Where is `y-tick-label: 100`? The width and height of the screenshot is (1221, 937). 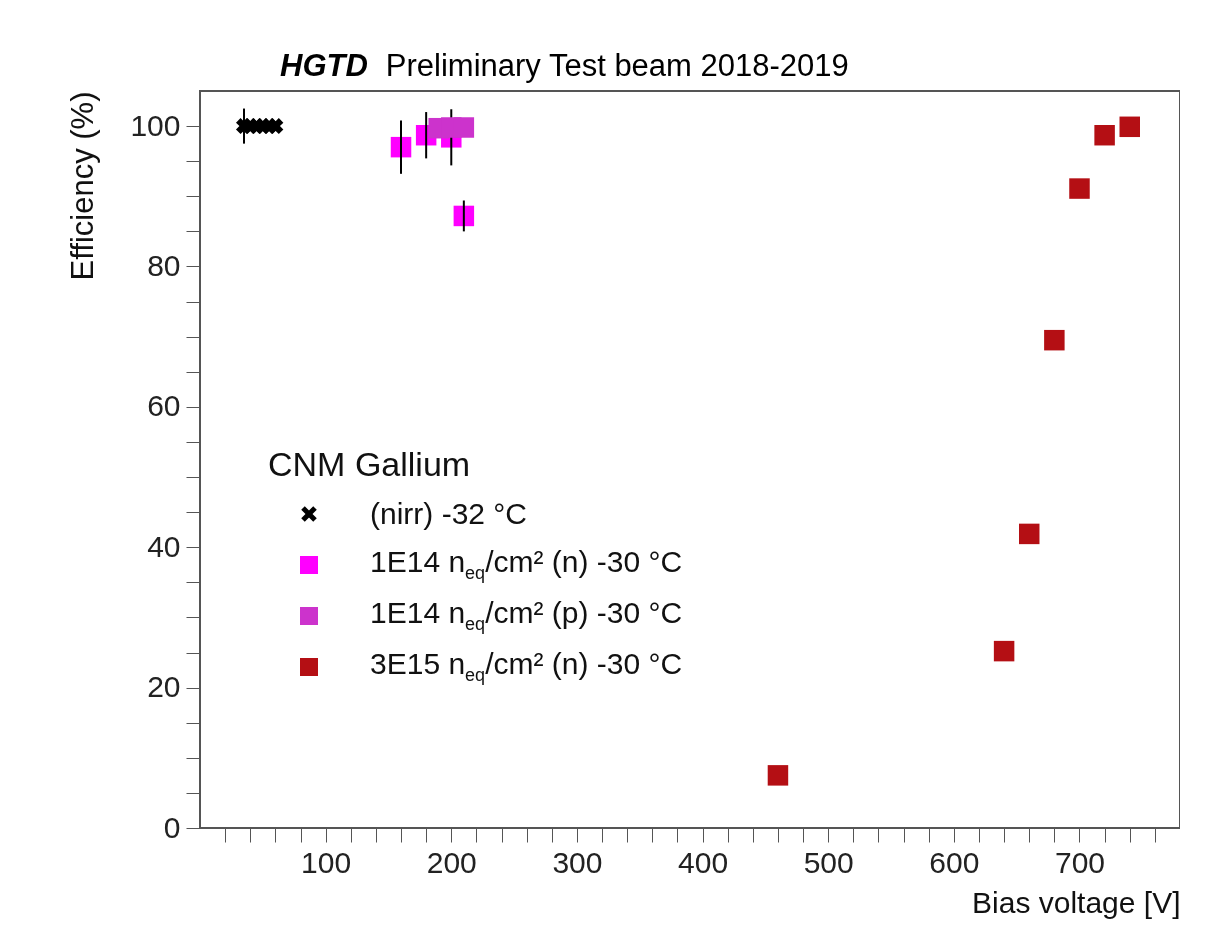
y-tick-label: 100 is located at coordinates (155, 125).